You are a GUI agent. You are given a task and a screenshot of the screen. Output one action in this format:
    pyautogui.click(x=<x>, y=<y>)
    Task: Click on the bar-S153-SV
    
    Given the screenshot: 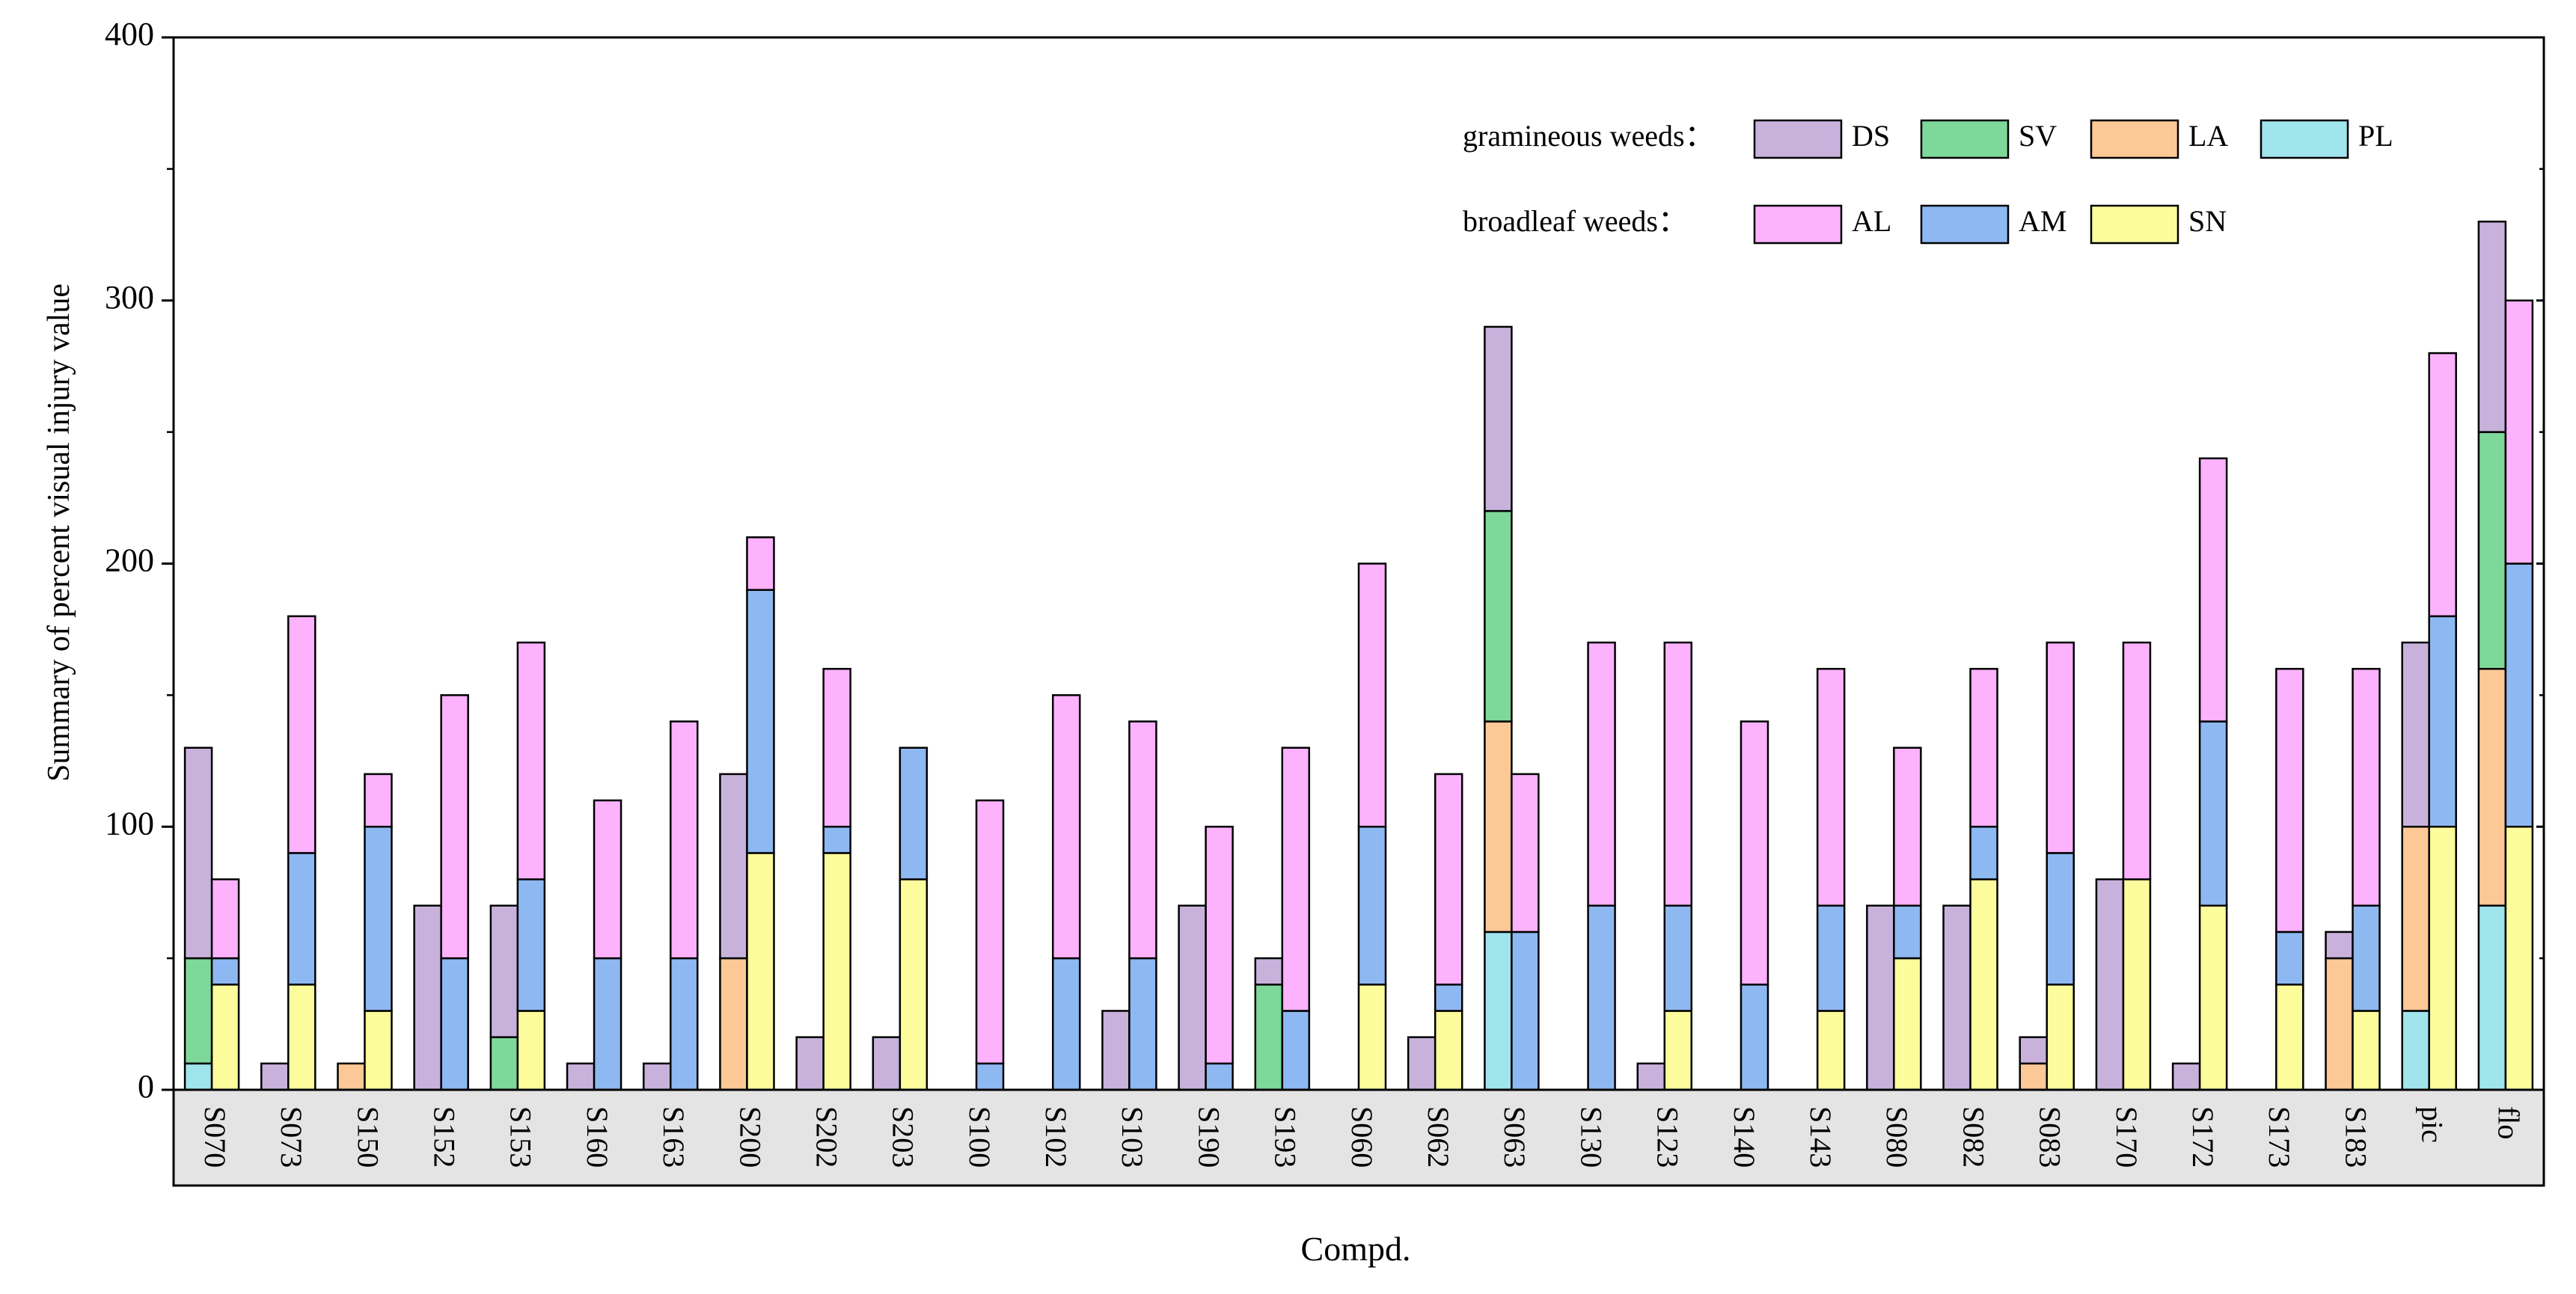 What is the action you would take?
    pyautogui.click(x=504, y=1063)
    